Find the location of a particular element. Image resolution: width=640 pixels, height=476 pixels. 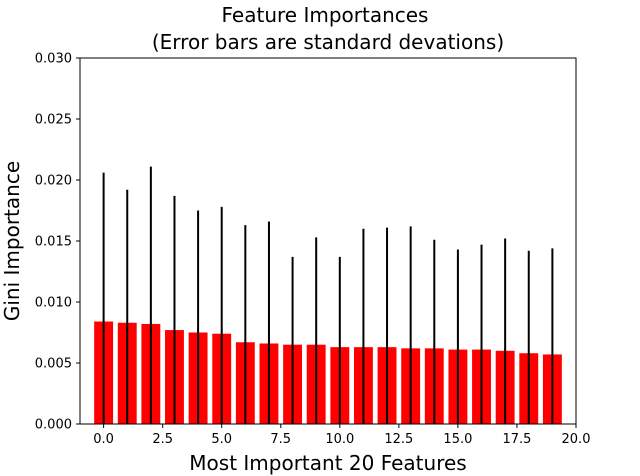

x-tick-label: 0.0 is located at coordinates (103, 439).